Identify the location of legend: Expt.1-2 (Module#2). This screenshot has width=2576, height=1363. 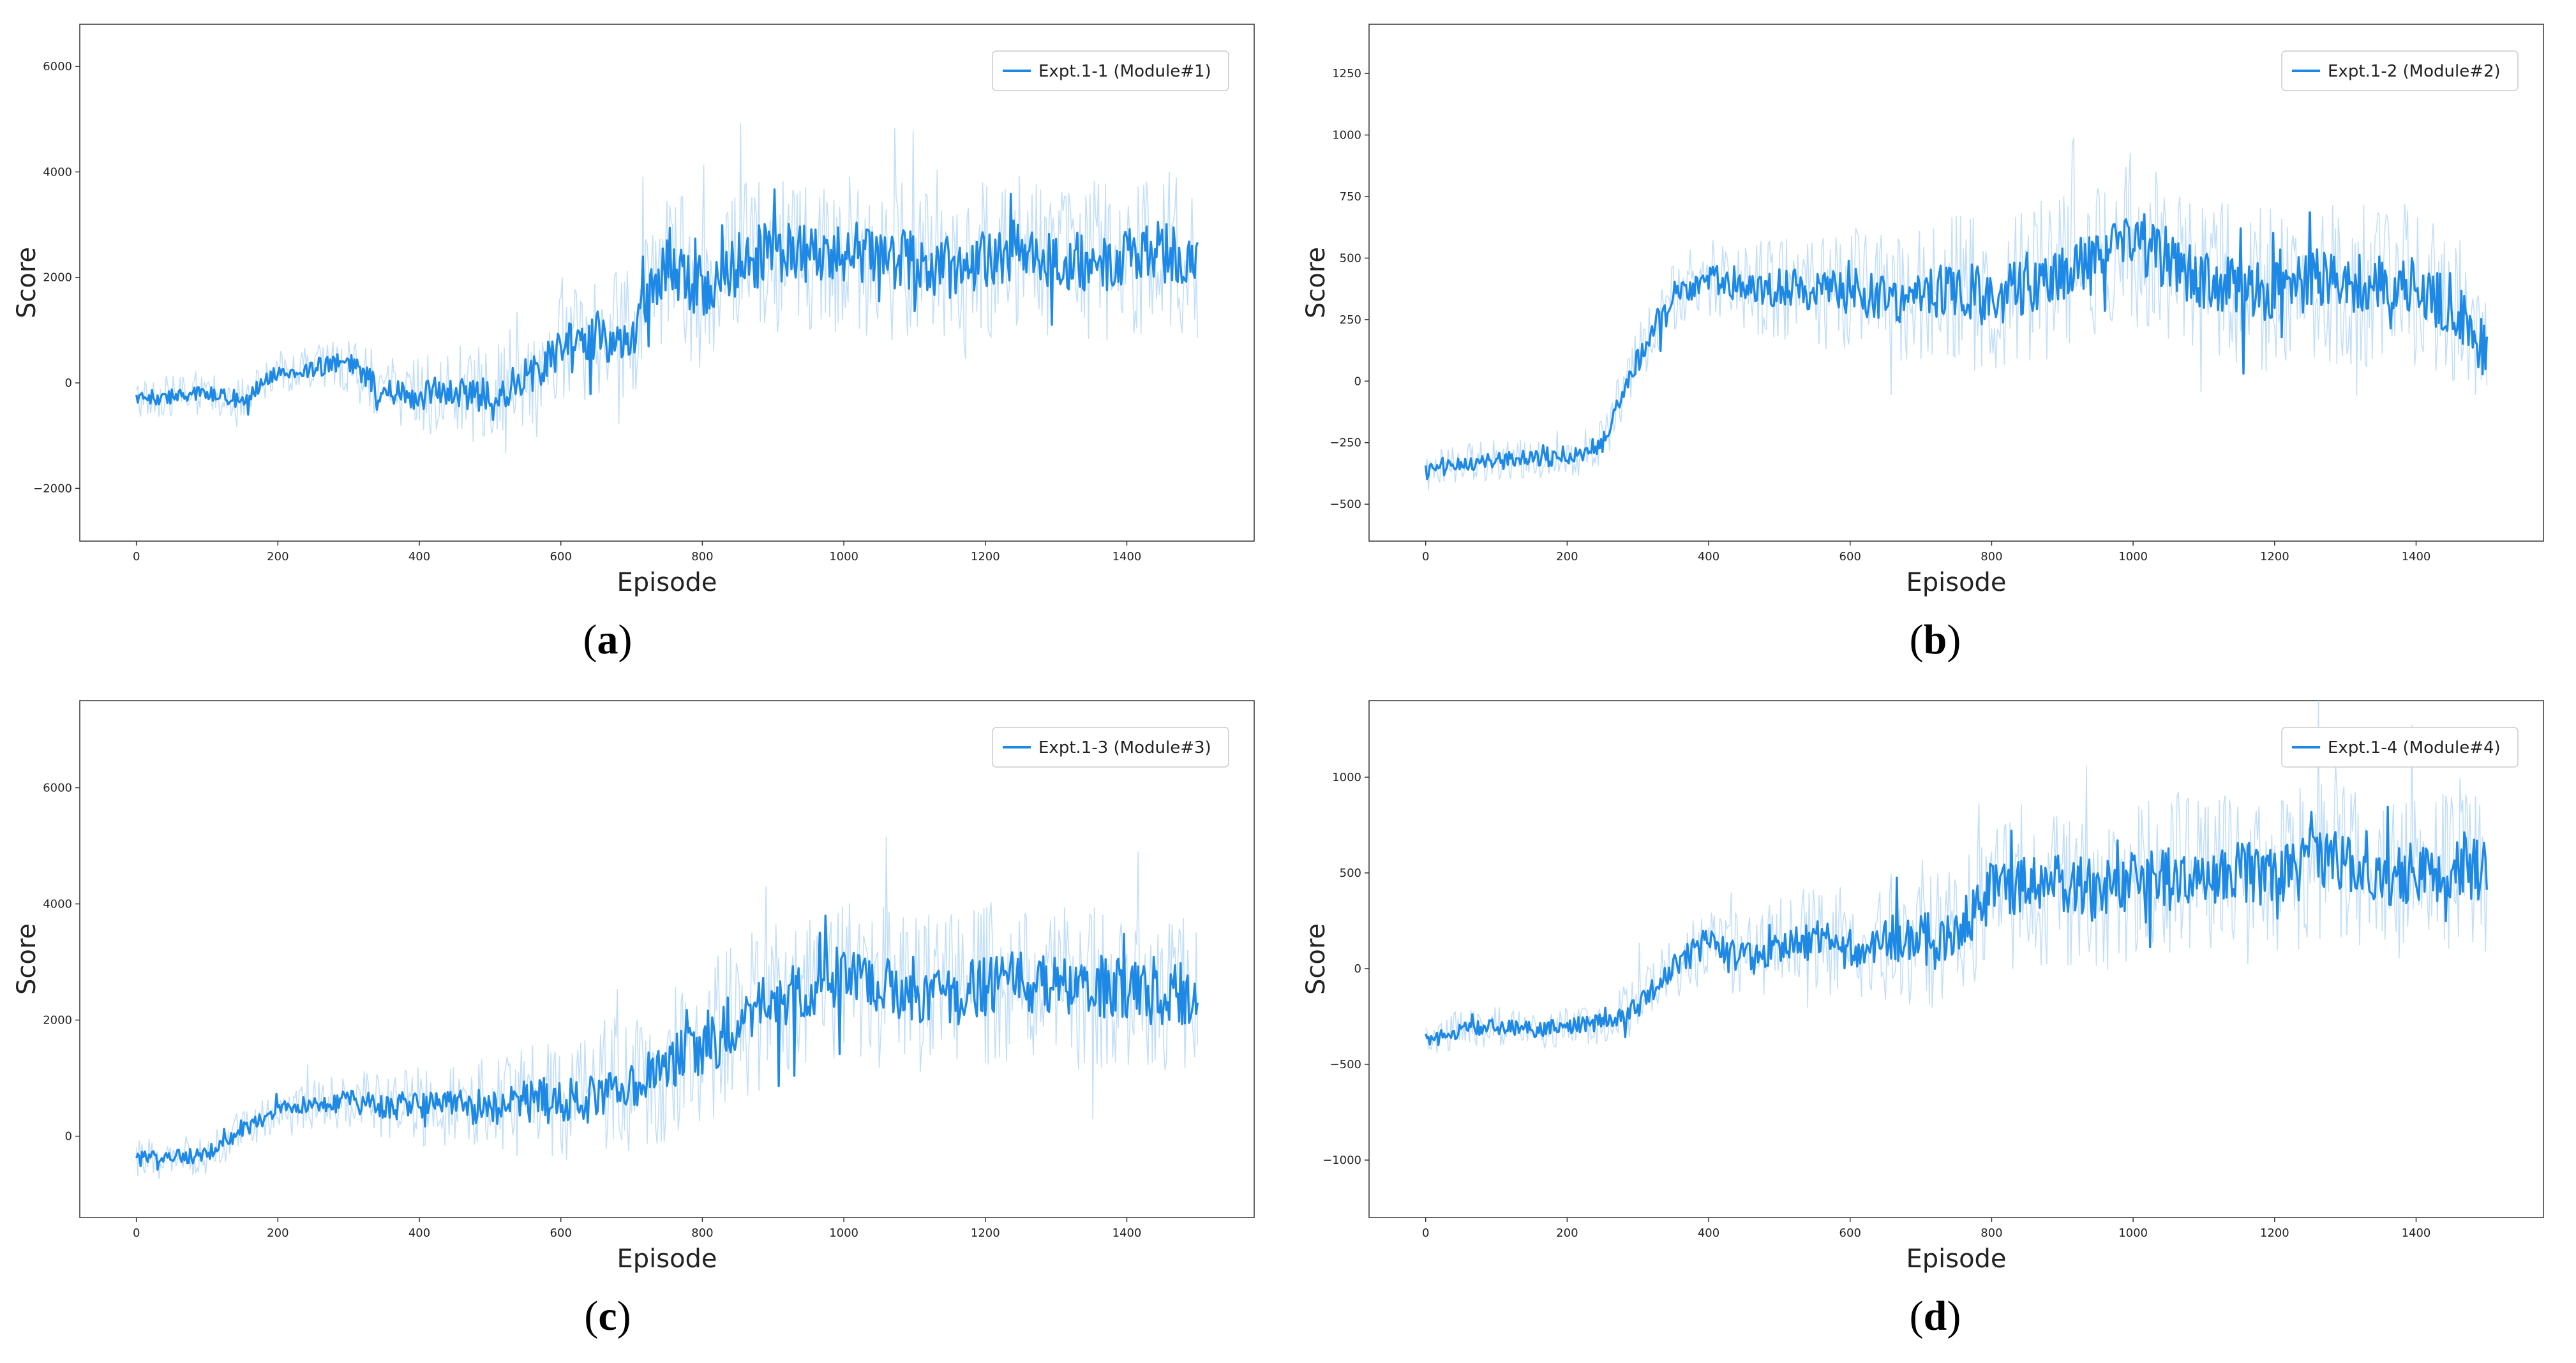
(2400, 70).